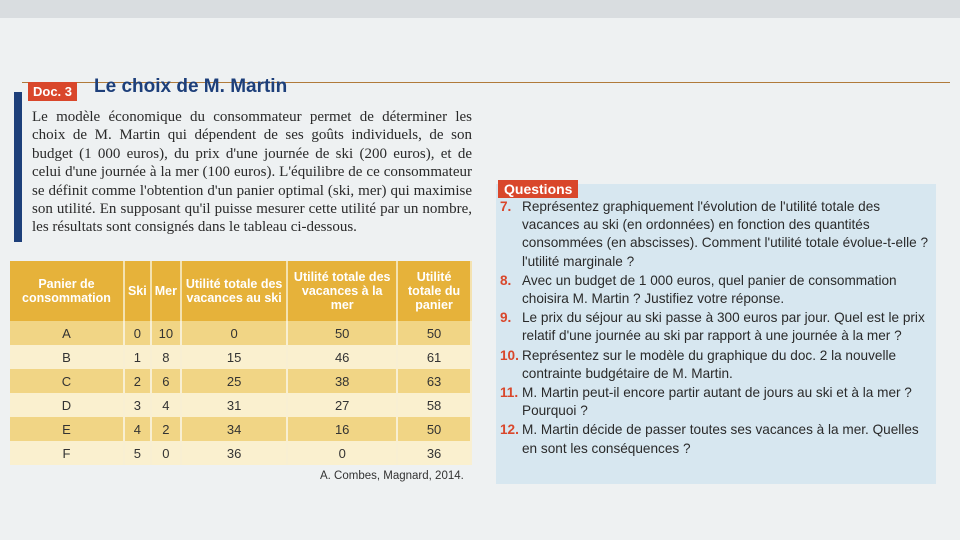 This screenshot has width=960, height=540. What do you see at coordinates (53, 91) in the screenshot?
I see `doc-label: Doc. 3` at bounding box center [53, 91].